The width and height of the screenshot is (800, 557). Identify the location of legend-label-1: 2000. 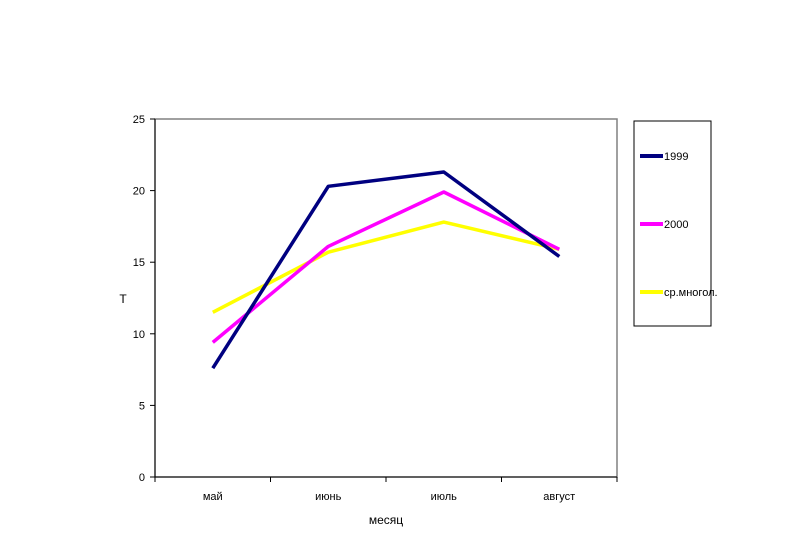
(676, 225).